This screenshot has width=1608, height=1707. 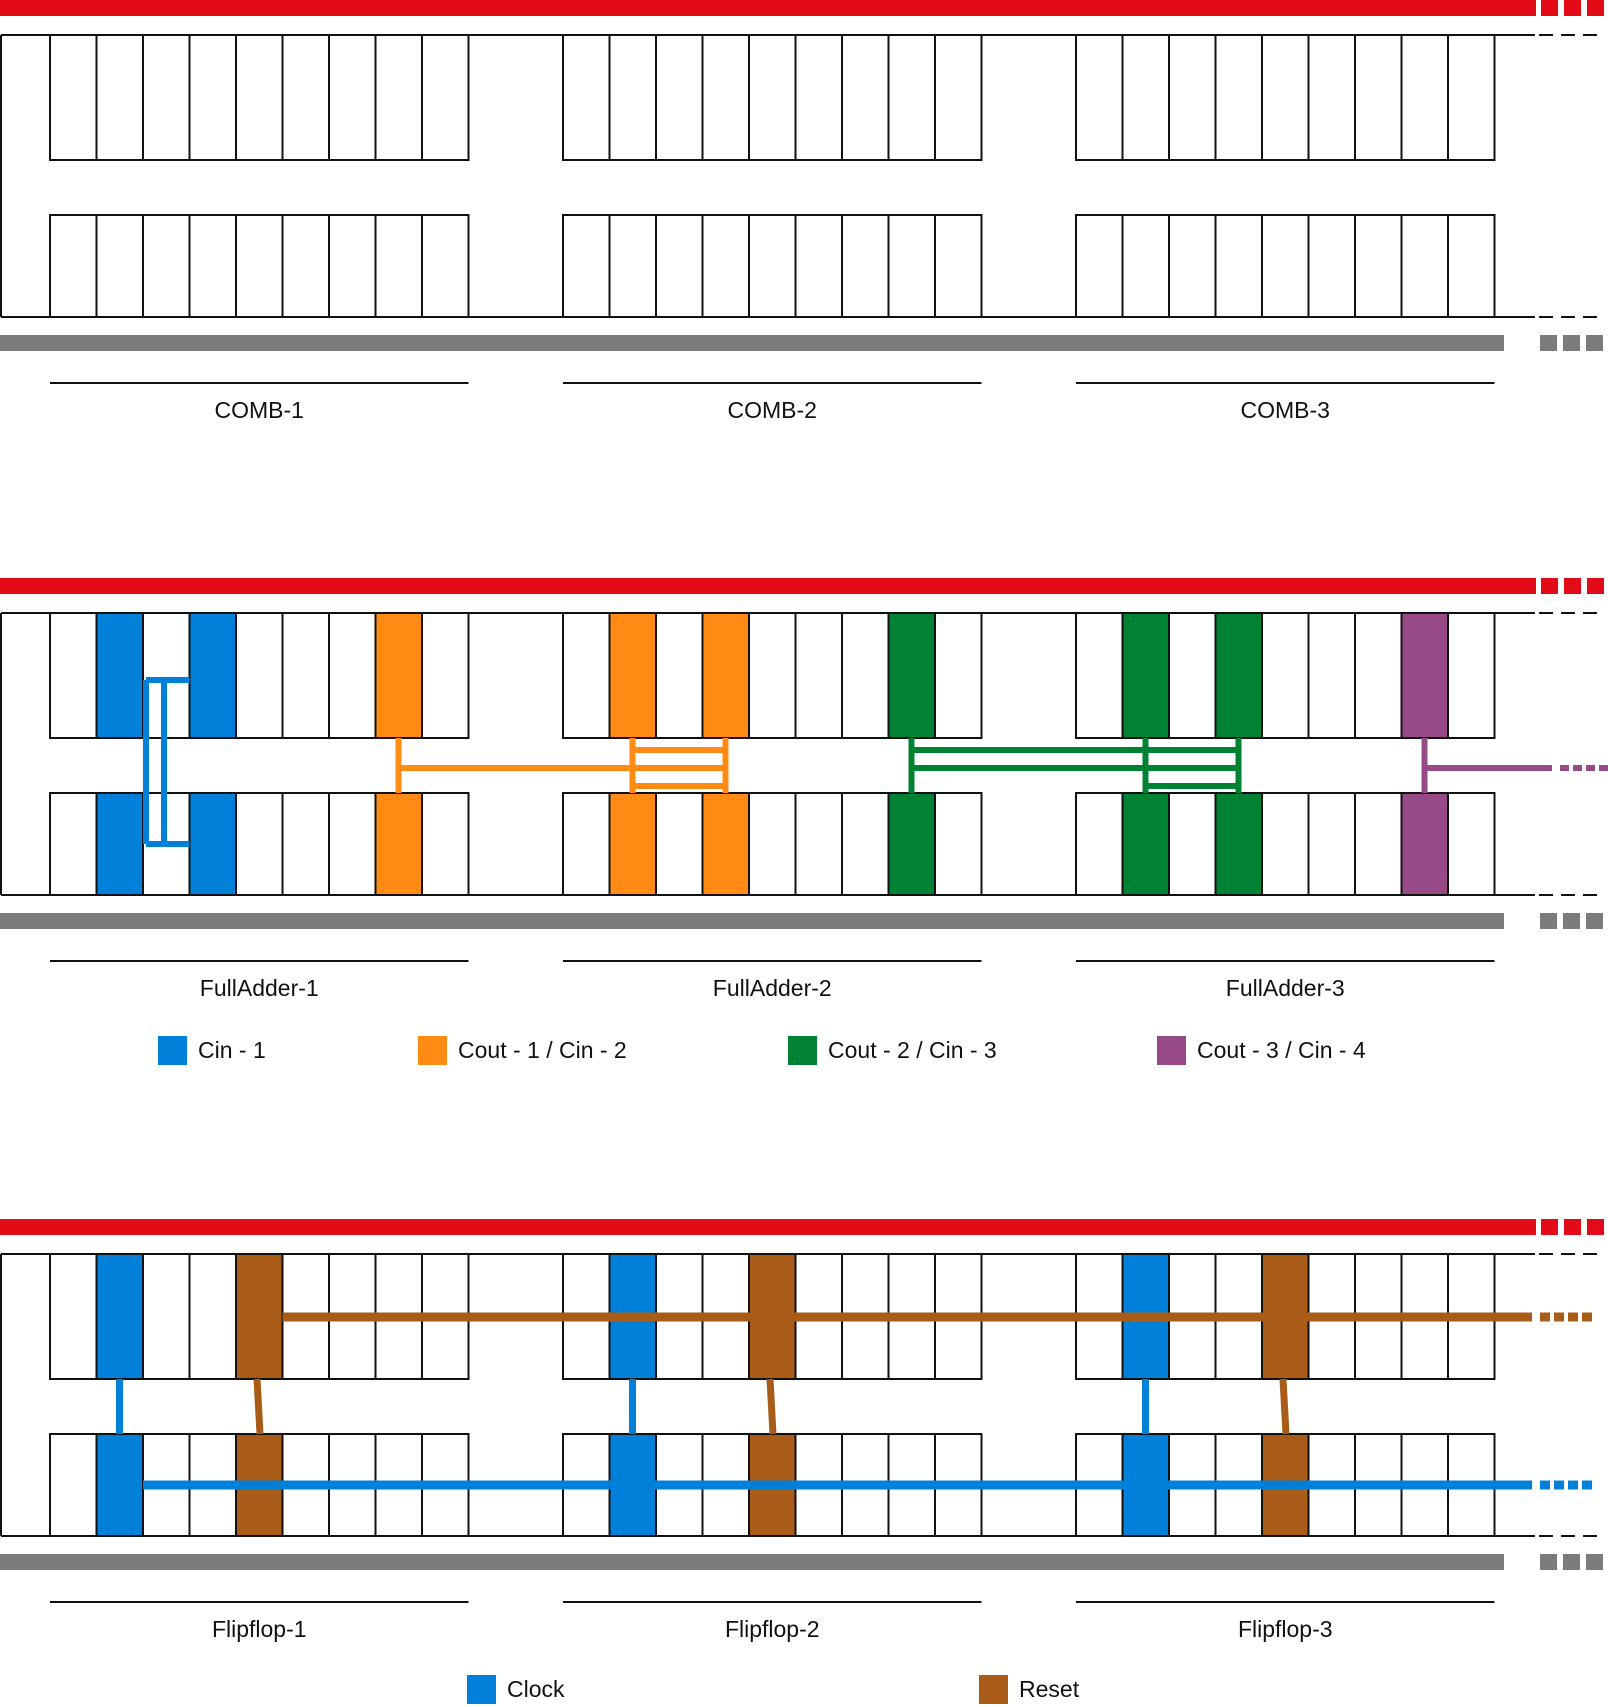 I want to click on block-label: FullAdder-1, so click(x=259, y=988).